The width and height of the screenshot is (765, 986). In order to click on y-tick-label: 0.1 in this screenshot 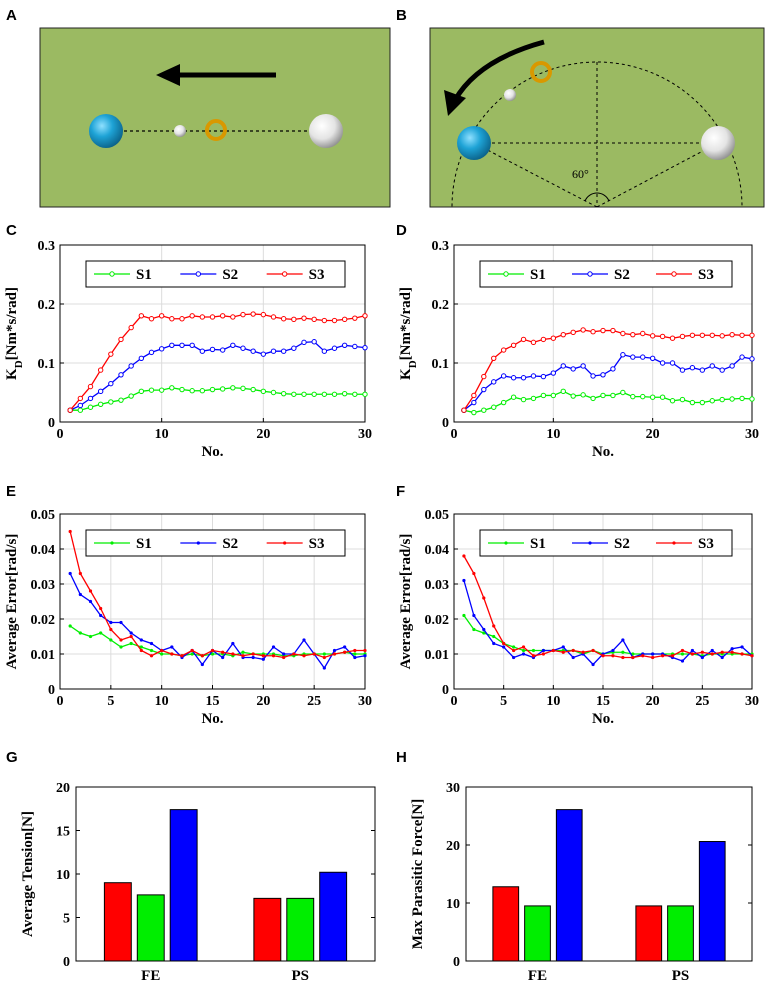, I will do `click(47, 364)`.